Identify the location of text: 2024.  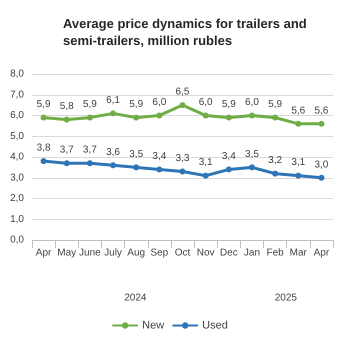
(135, 298).